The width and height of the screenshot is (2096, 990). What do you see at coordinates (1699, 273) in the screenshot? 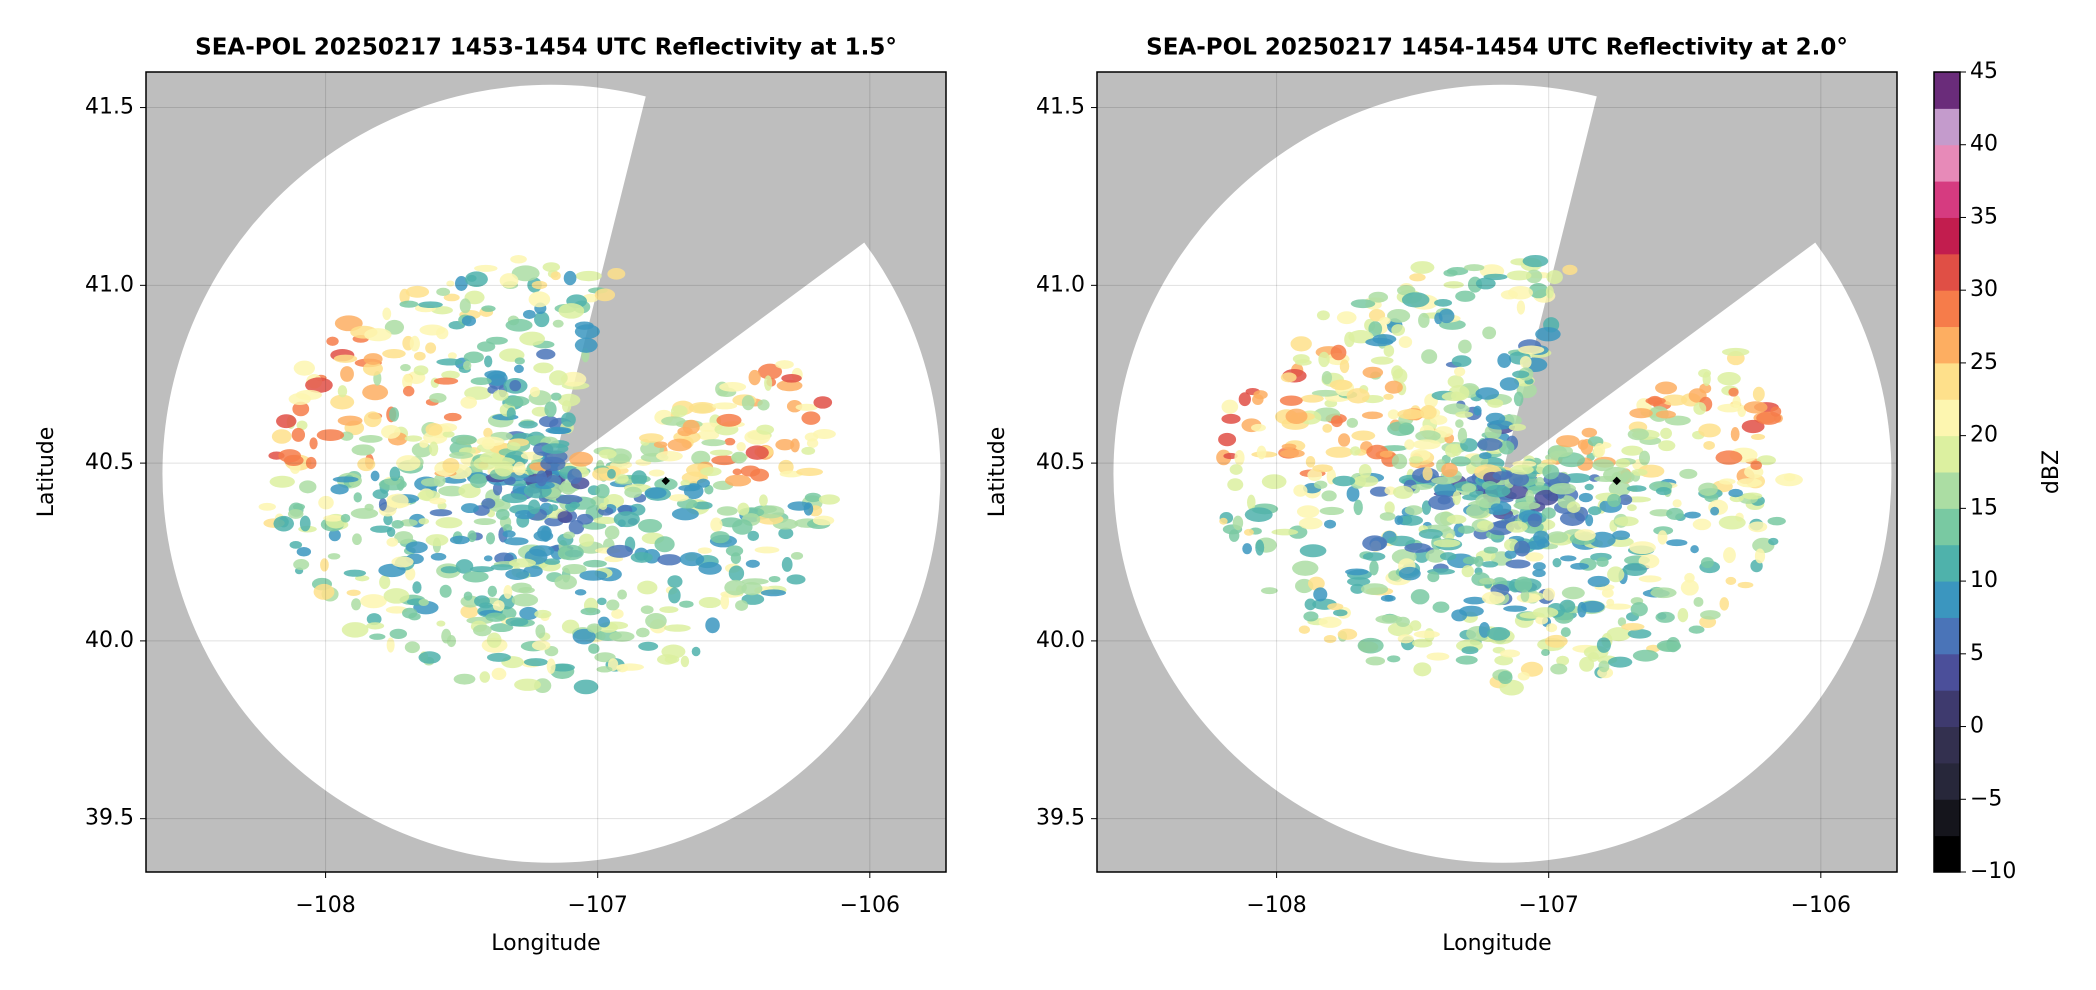
I see `blocked-sector` at bounding box center [1699, 273].